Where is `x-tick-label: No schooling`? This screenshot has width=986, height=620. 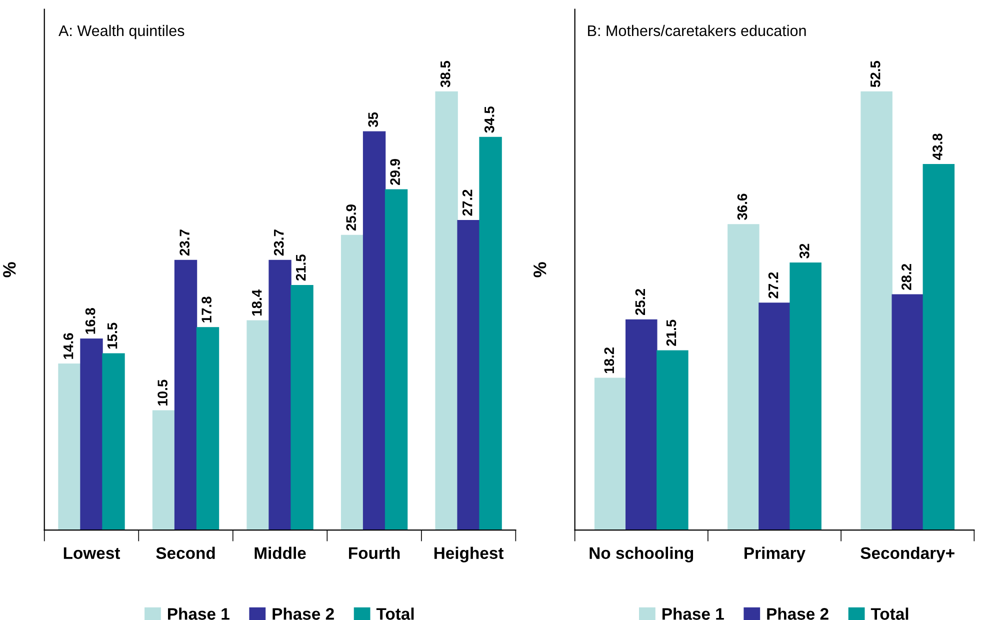 x-tick-label: No schooling is located at coordinates (642, 554).